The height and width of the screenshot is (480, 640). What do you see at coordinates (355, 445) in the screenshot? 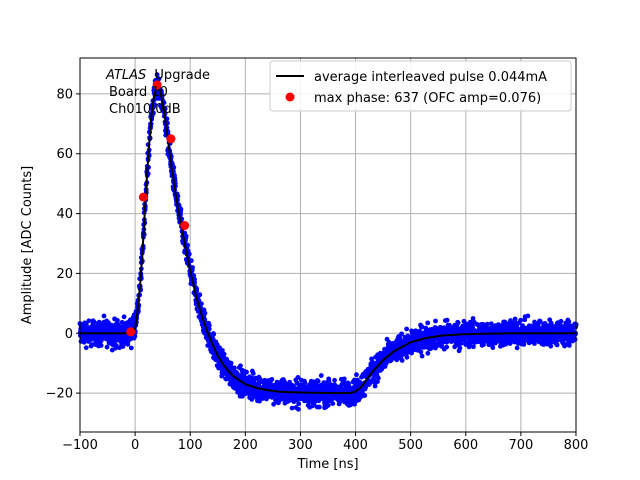
I see `x-tick-label: 400` at bounding box center [355, 445].